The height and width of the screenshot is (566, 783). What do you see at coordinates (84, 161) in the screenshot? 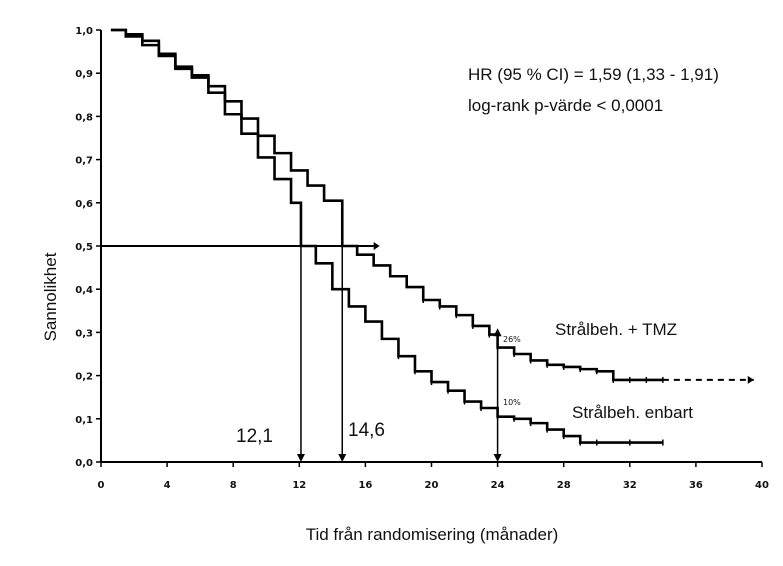
I see `y-tick-label: 0,7` at bounding box center [84, 161].